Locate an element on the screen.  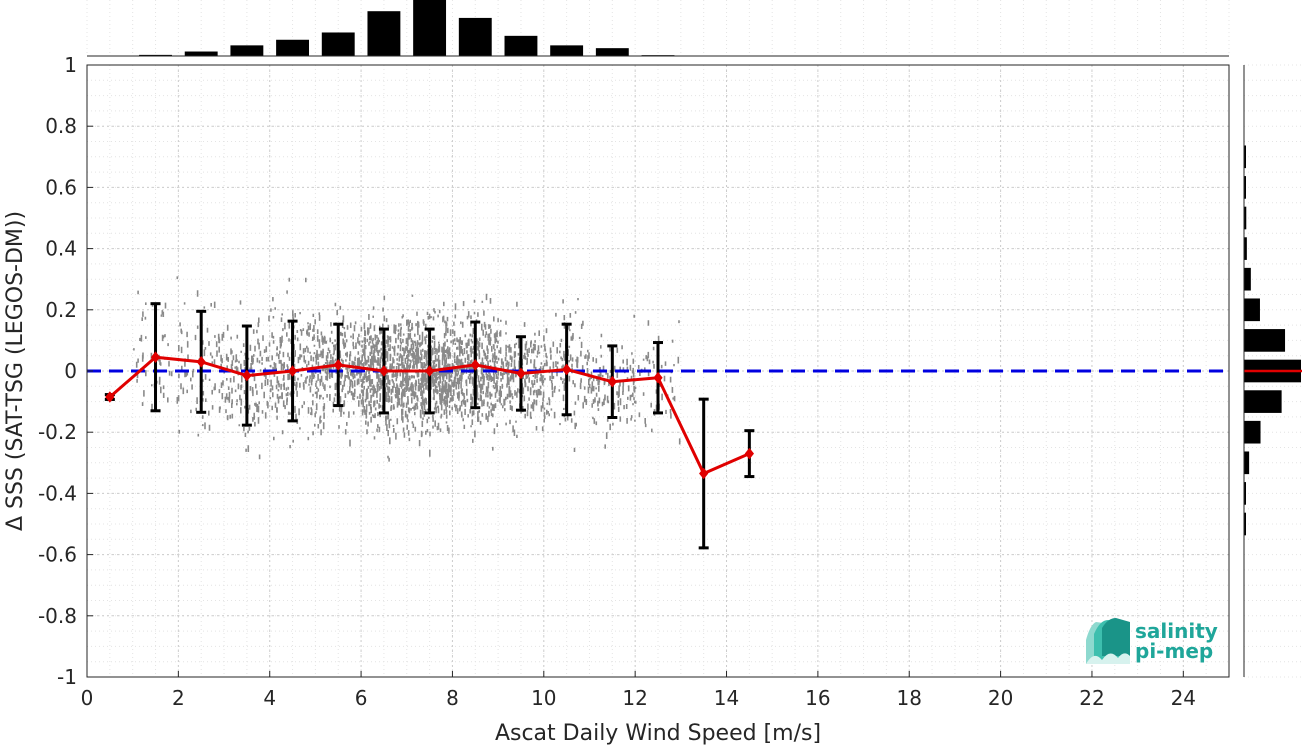
x-axis-ticks: 0 2 4 6 8 10 12 14 16 18 20 22 24 is located at coordinates (638, 690).